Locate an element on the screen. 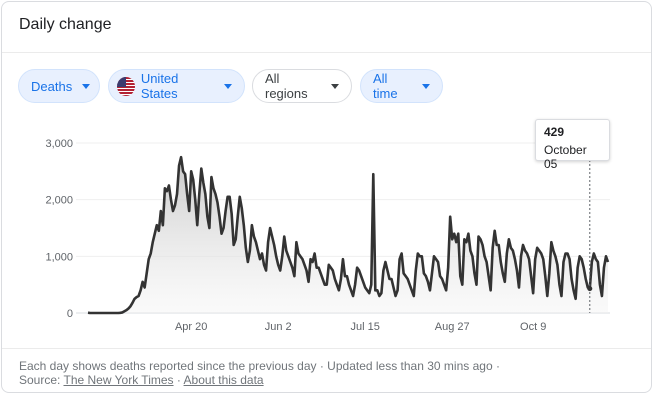  x-tick-label: Jun 2 is located at coordinates (278, 327).